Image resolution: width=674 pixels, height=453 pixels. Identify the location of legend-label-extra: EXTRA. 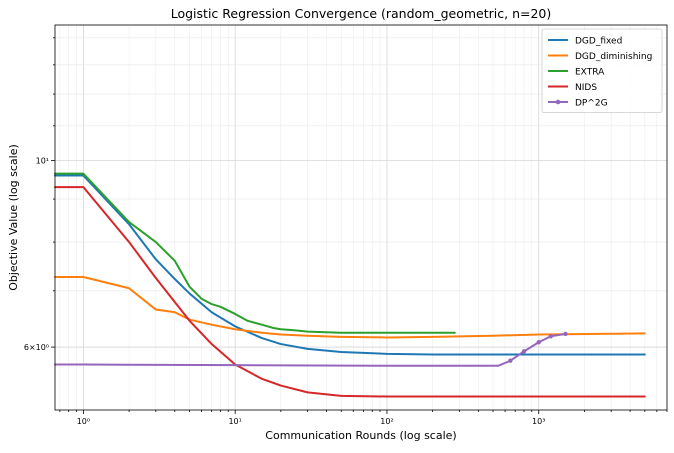
(590, 73).